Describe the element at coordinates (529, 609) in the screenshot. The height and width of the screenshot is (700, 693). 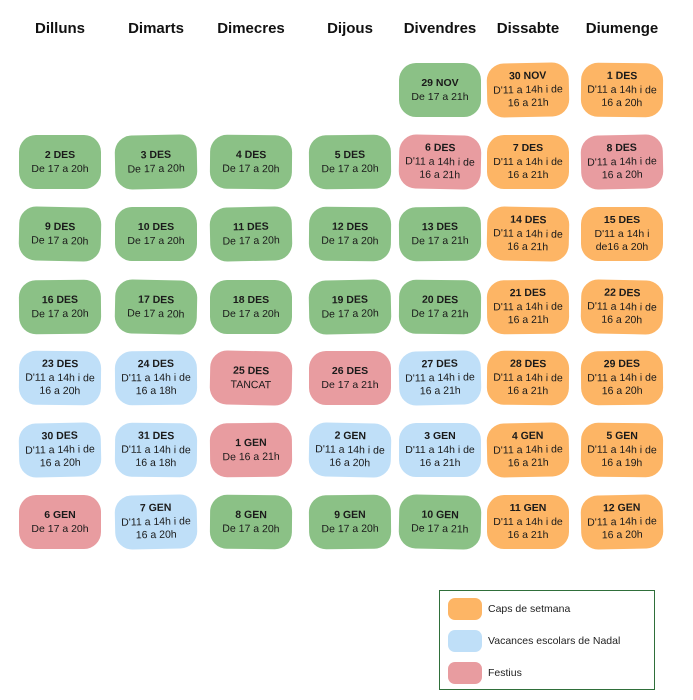
I see `legend-label-weekends: Caps de setmana` at that location.